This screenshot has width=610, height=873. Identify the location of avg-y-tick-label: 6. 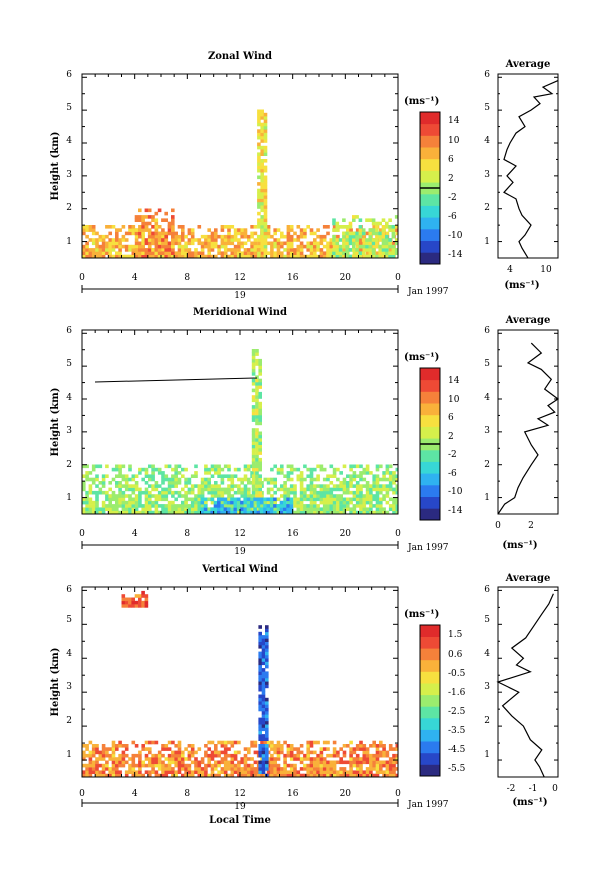
(487, 331).